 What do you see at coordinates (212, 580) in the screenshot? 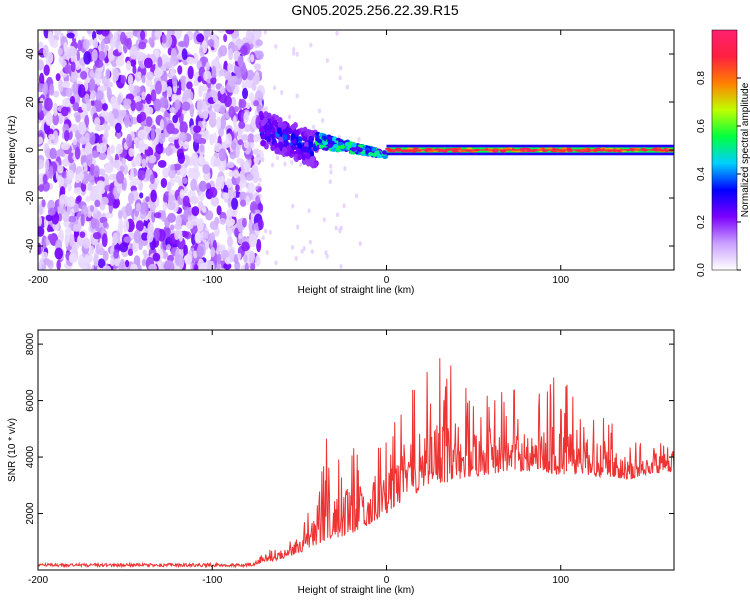
I see `x-tick-label: -100` at bounding box center [212, 580].